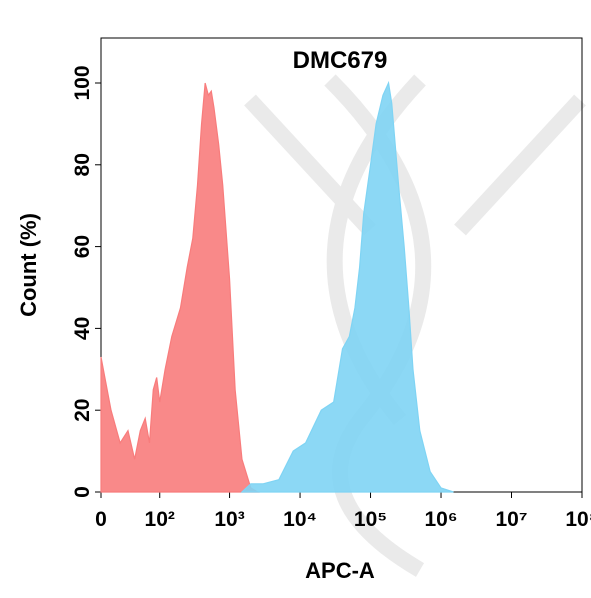 Image resolution: width=591 pixels, height=598 pixels. I want to click on y-tick-label: 40, so click(82, 328).